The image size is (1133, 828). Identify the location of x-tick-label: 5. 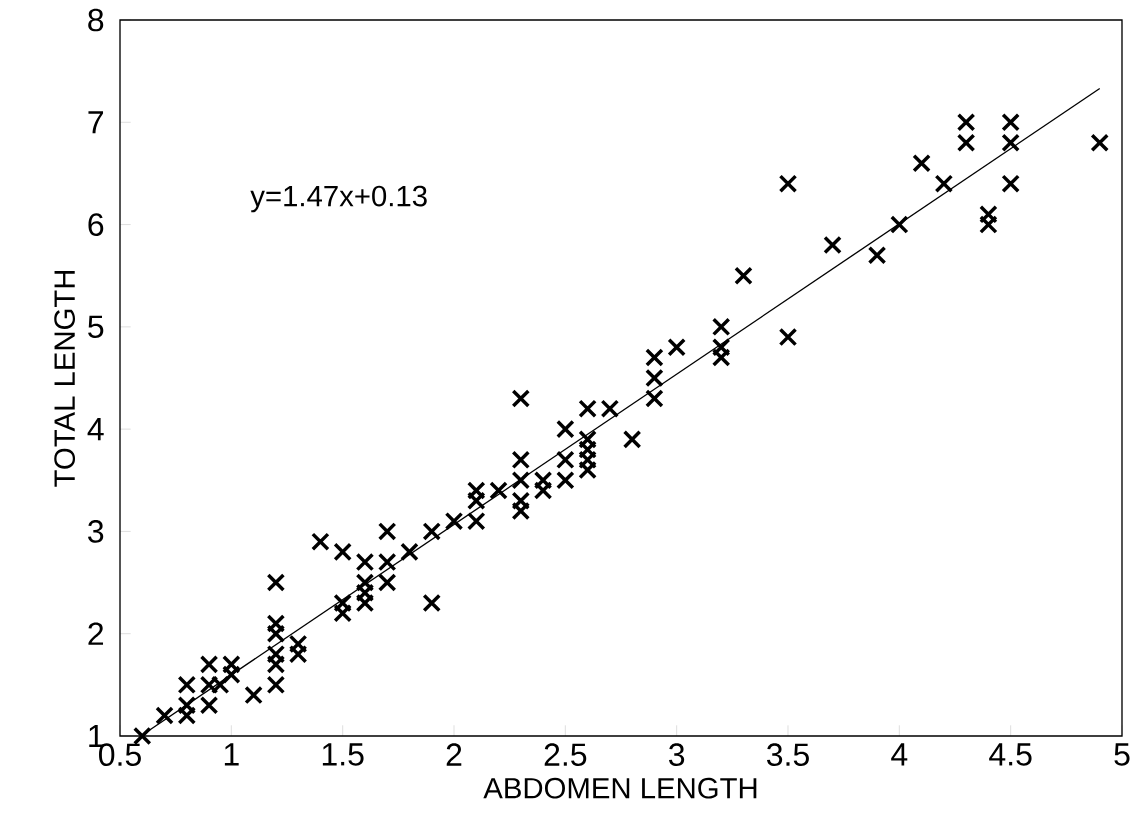
(1122, 754).